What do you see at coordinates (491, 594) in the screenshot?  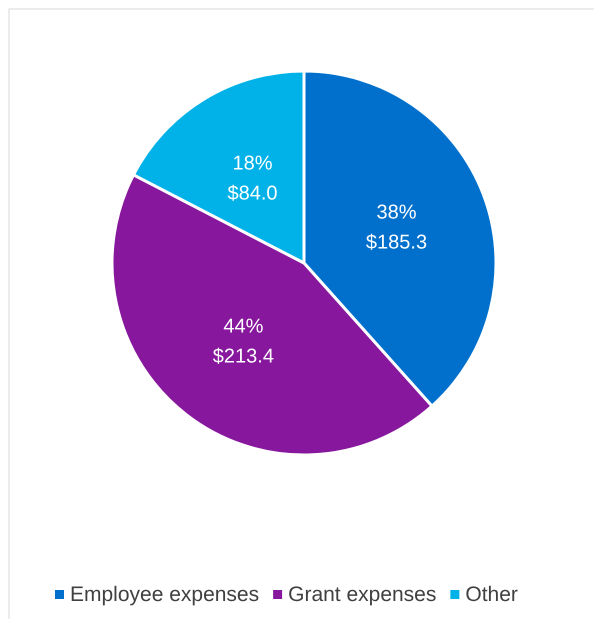 I see `legend-label: Other` at bounding box center [491, 594].